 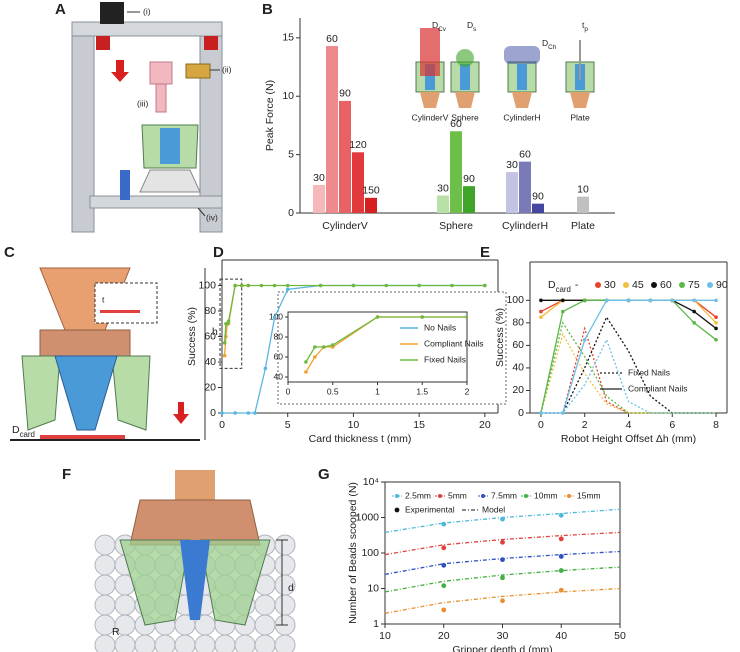 I want to click on legend-label: 10mm, so click(x=546, y=495).